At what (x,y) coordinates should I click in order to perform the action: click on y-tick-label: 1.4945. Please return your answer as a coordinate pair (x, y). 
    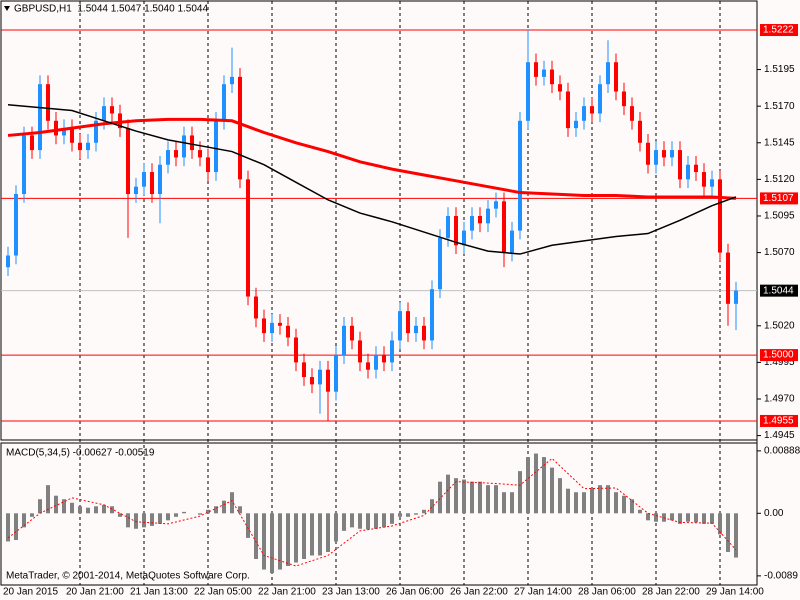
    Looking at the image, I should click on (779, 435).